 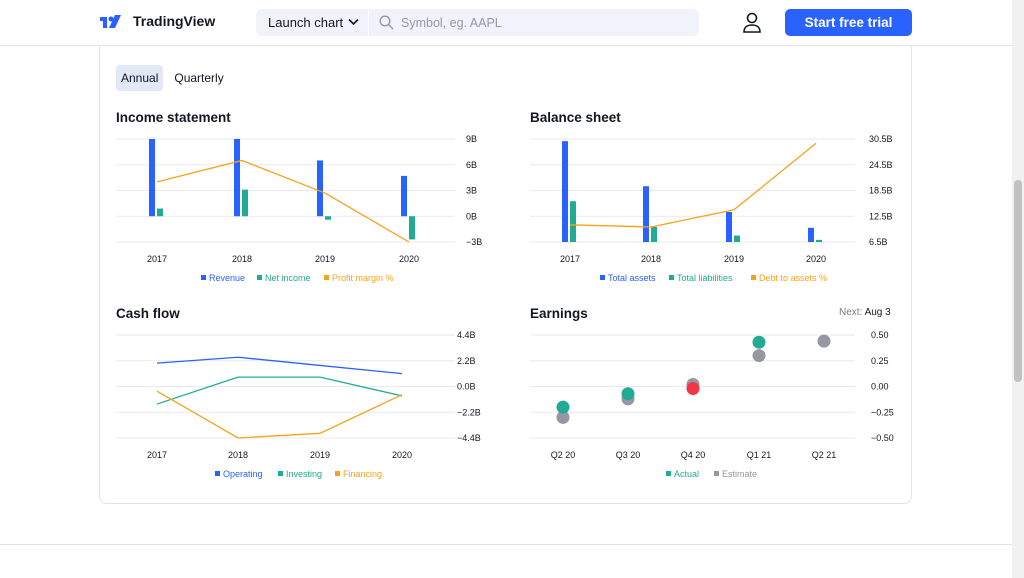 What do you see at coordinates (686, 474) in the screenshot?
I see `legend-label: Actual` at bounding box center [686, 474].